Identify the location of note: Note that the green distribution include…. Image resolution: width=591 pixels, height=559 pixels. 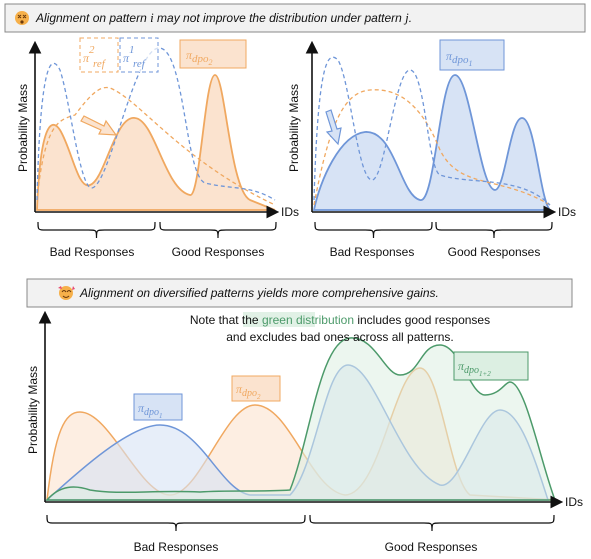
(340, 320).